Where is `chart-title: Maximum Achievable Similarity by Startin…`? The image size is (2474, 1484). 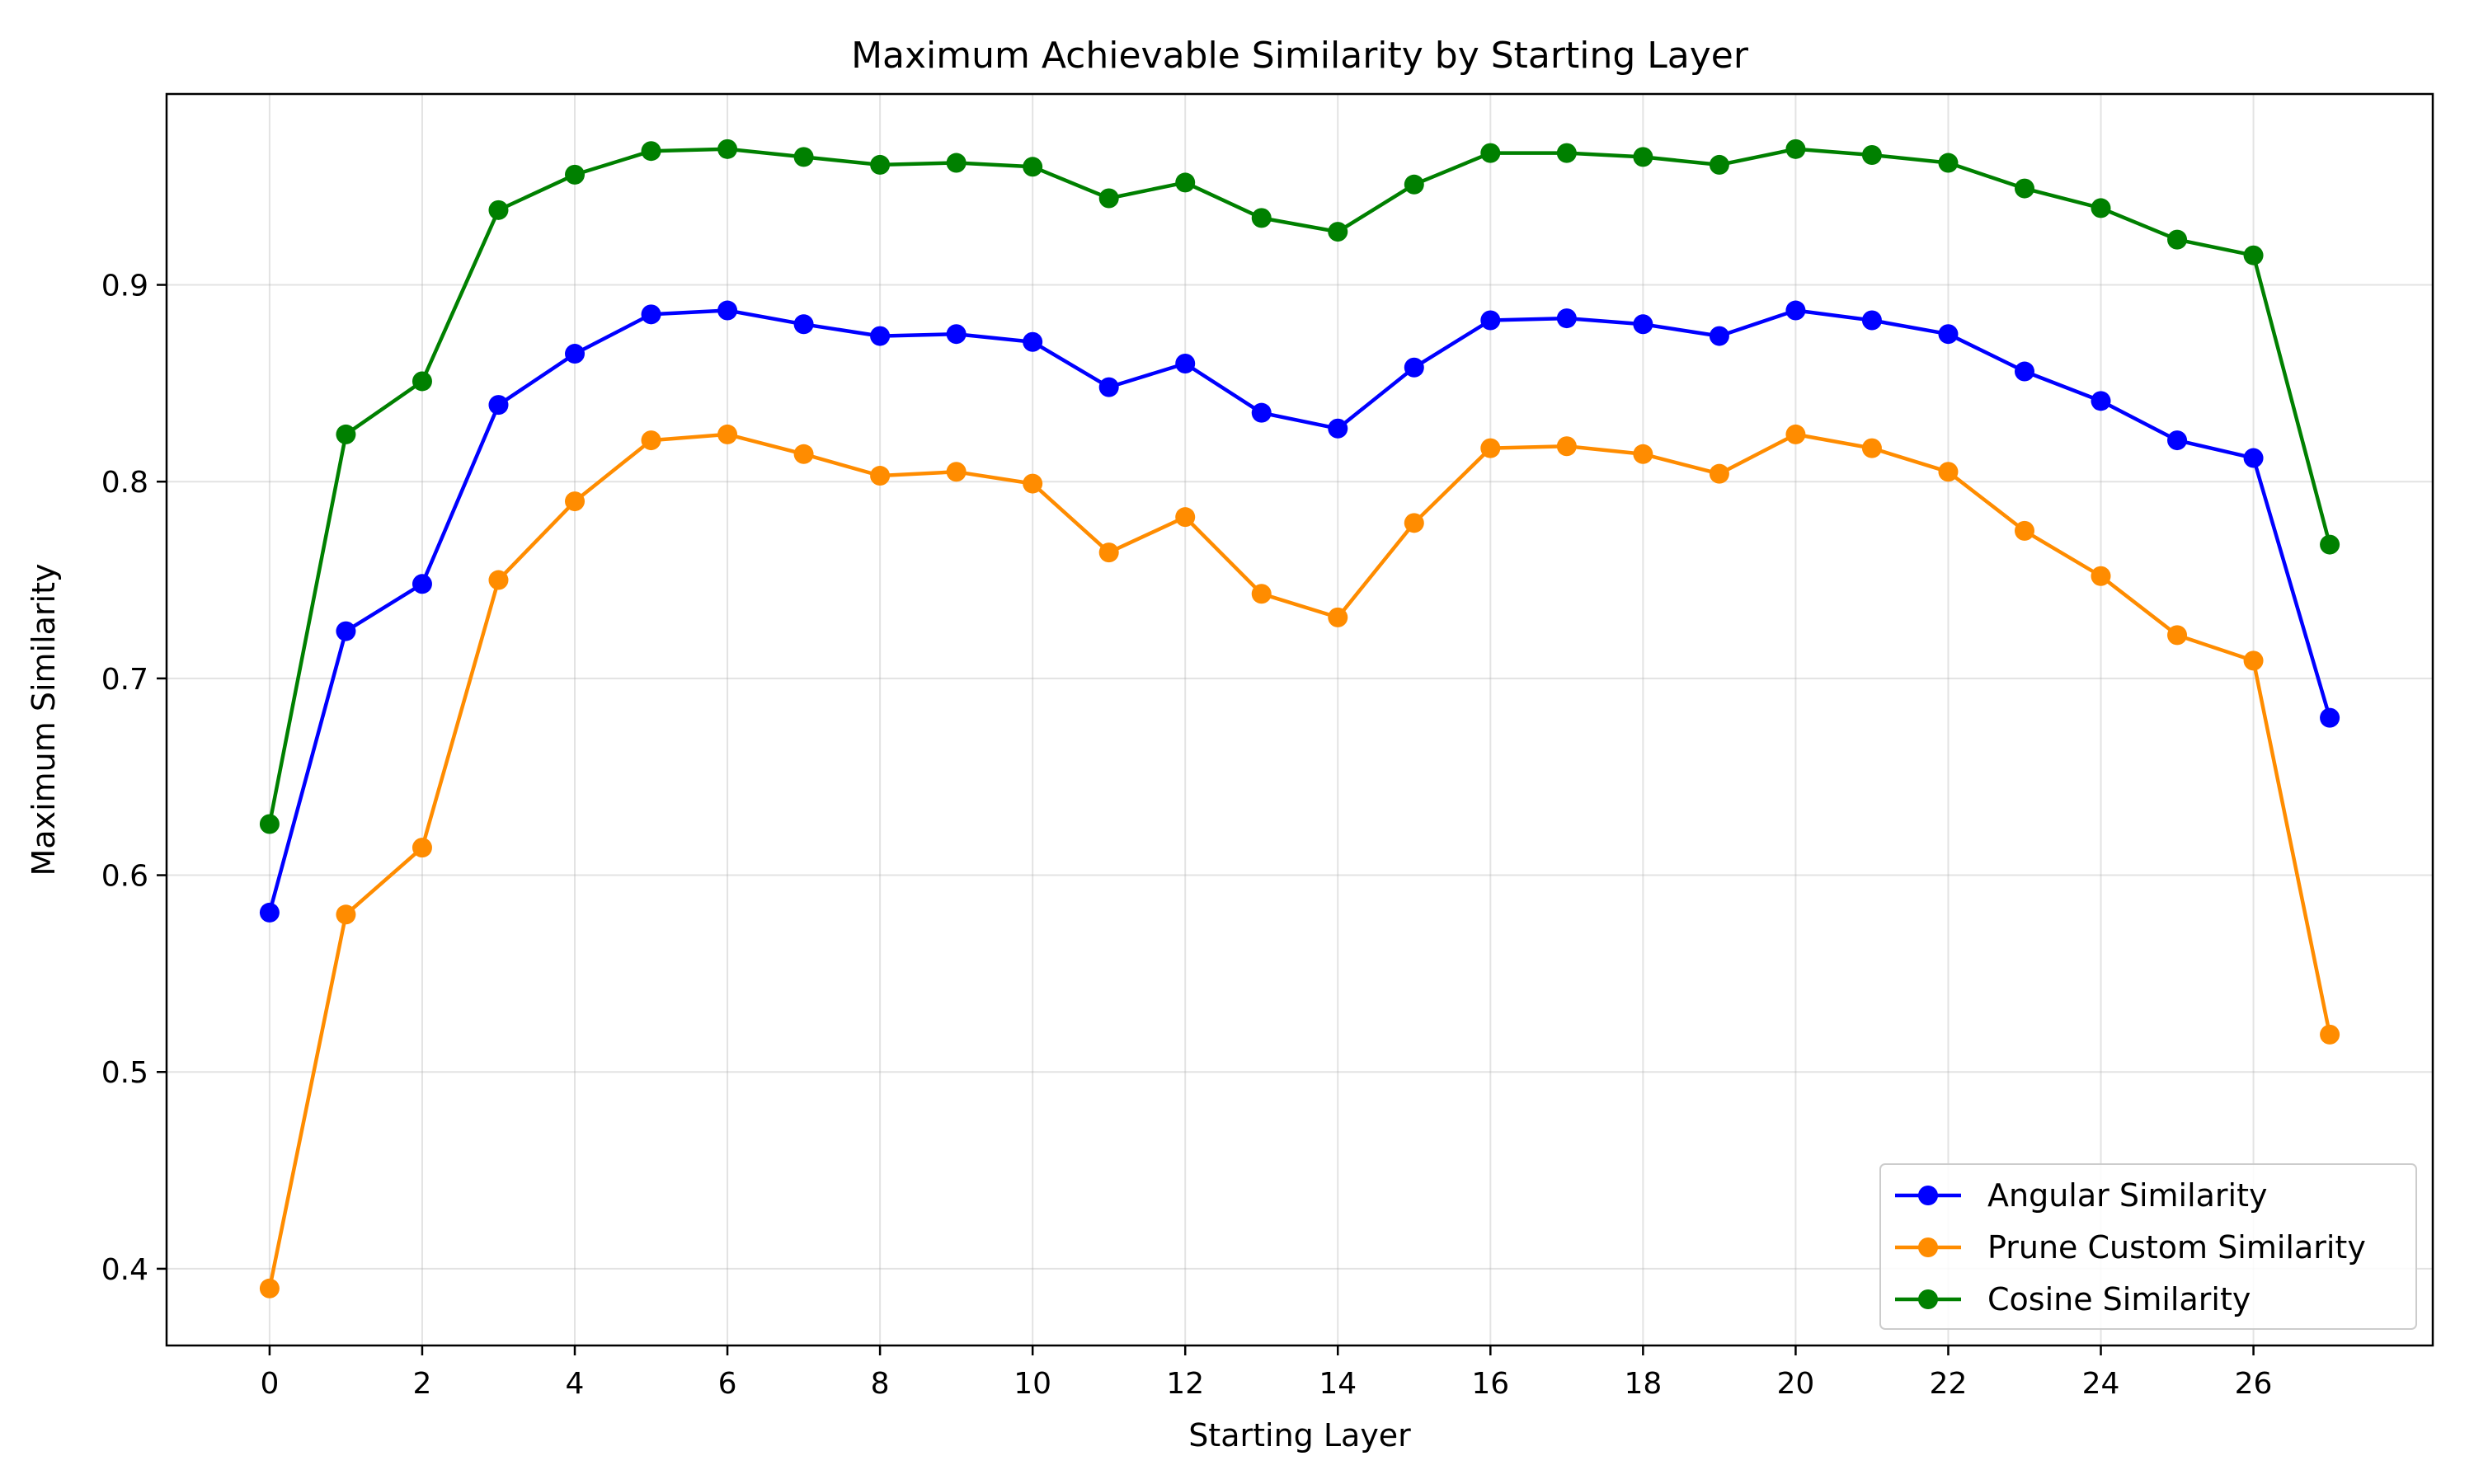 chart-title: Maximum Achievable Similarity by Startin… is located at coordinates (1300, 56).